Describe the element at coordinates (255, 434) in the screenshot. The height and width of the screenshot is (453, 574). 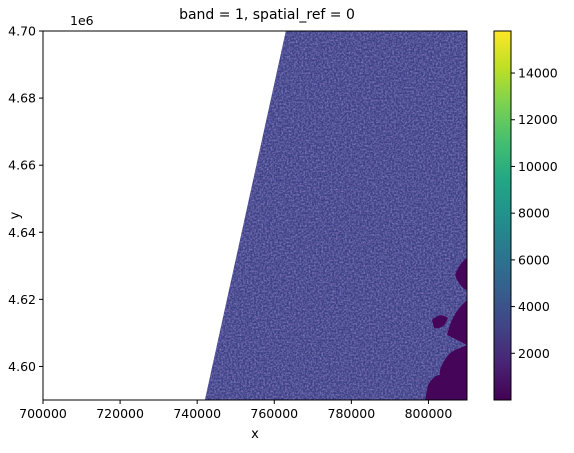
I see `x-axis-label: x` at that location.